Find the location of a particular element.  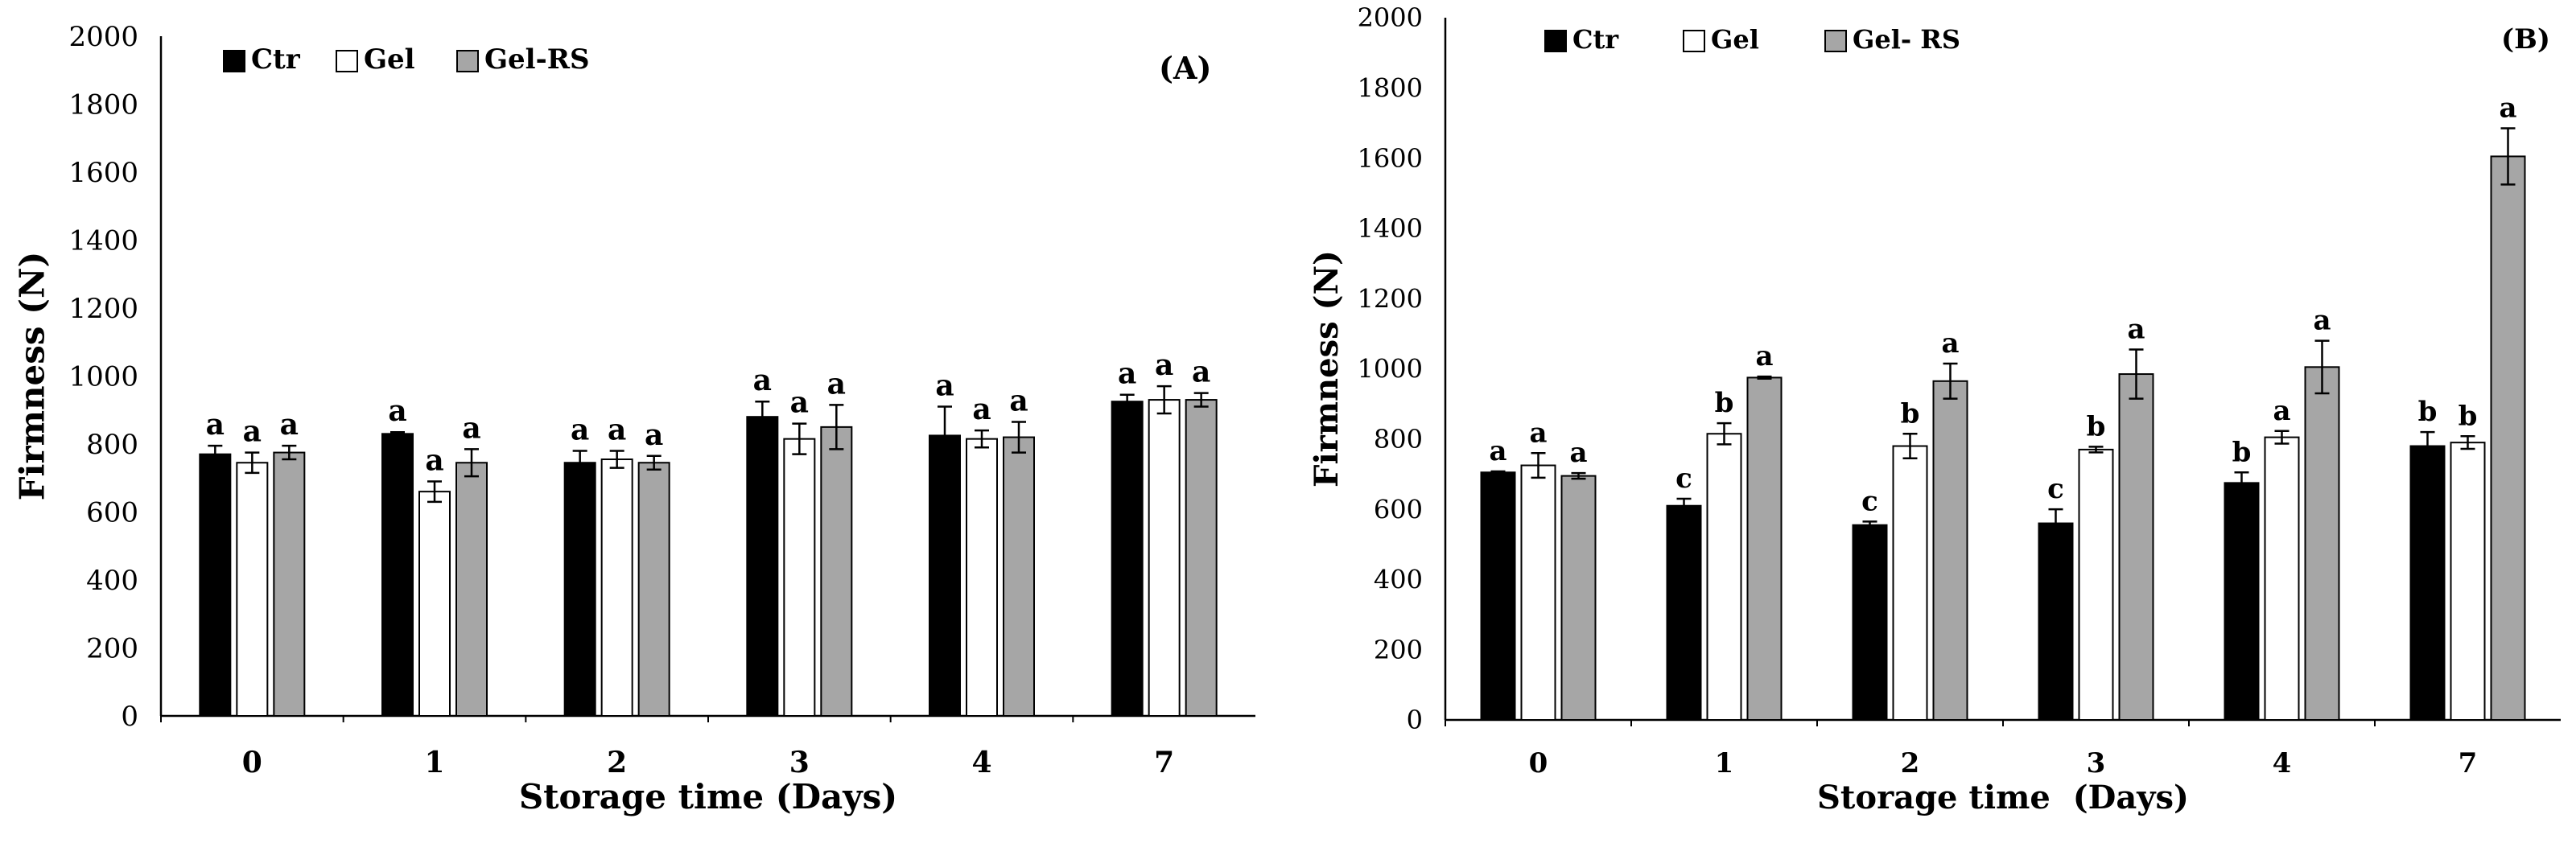

panel-label: (A) is located at coordinates (1185, 68).